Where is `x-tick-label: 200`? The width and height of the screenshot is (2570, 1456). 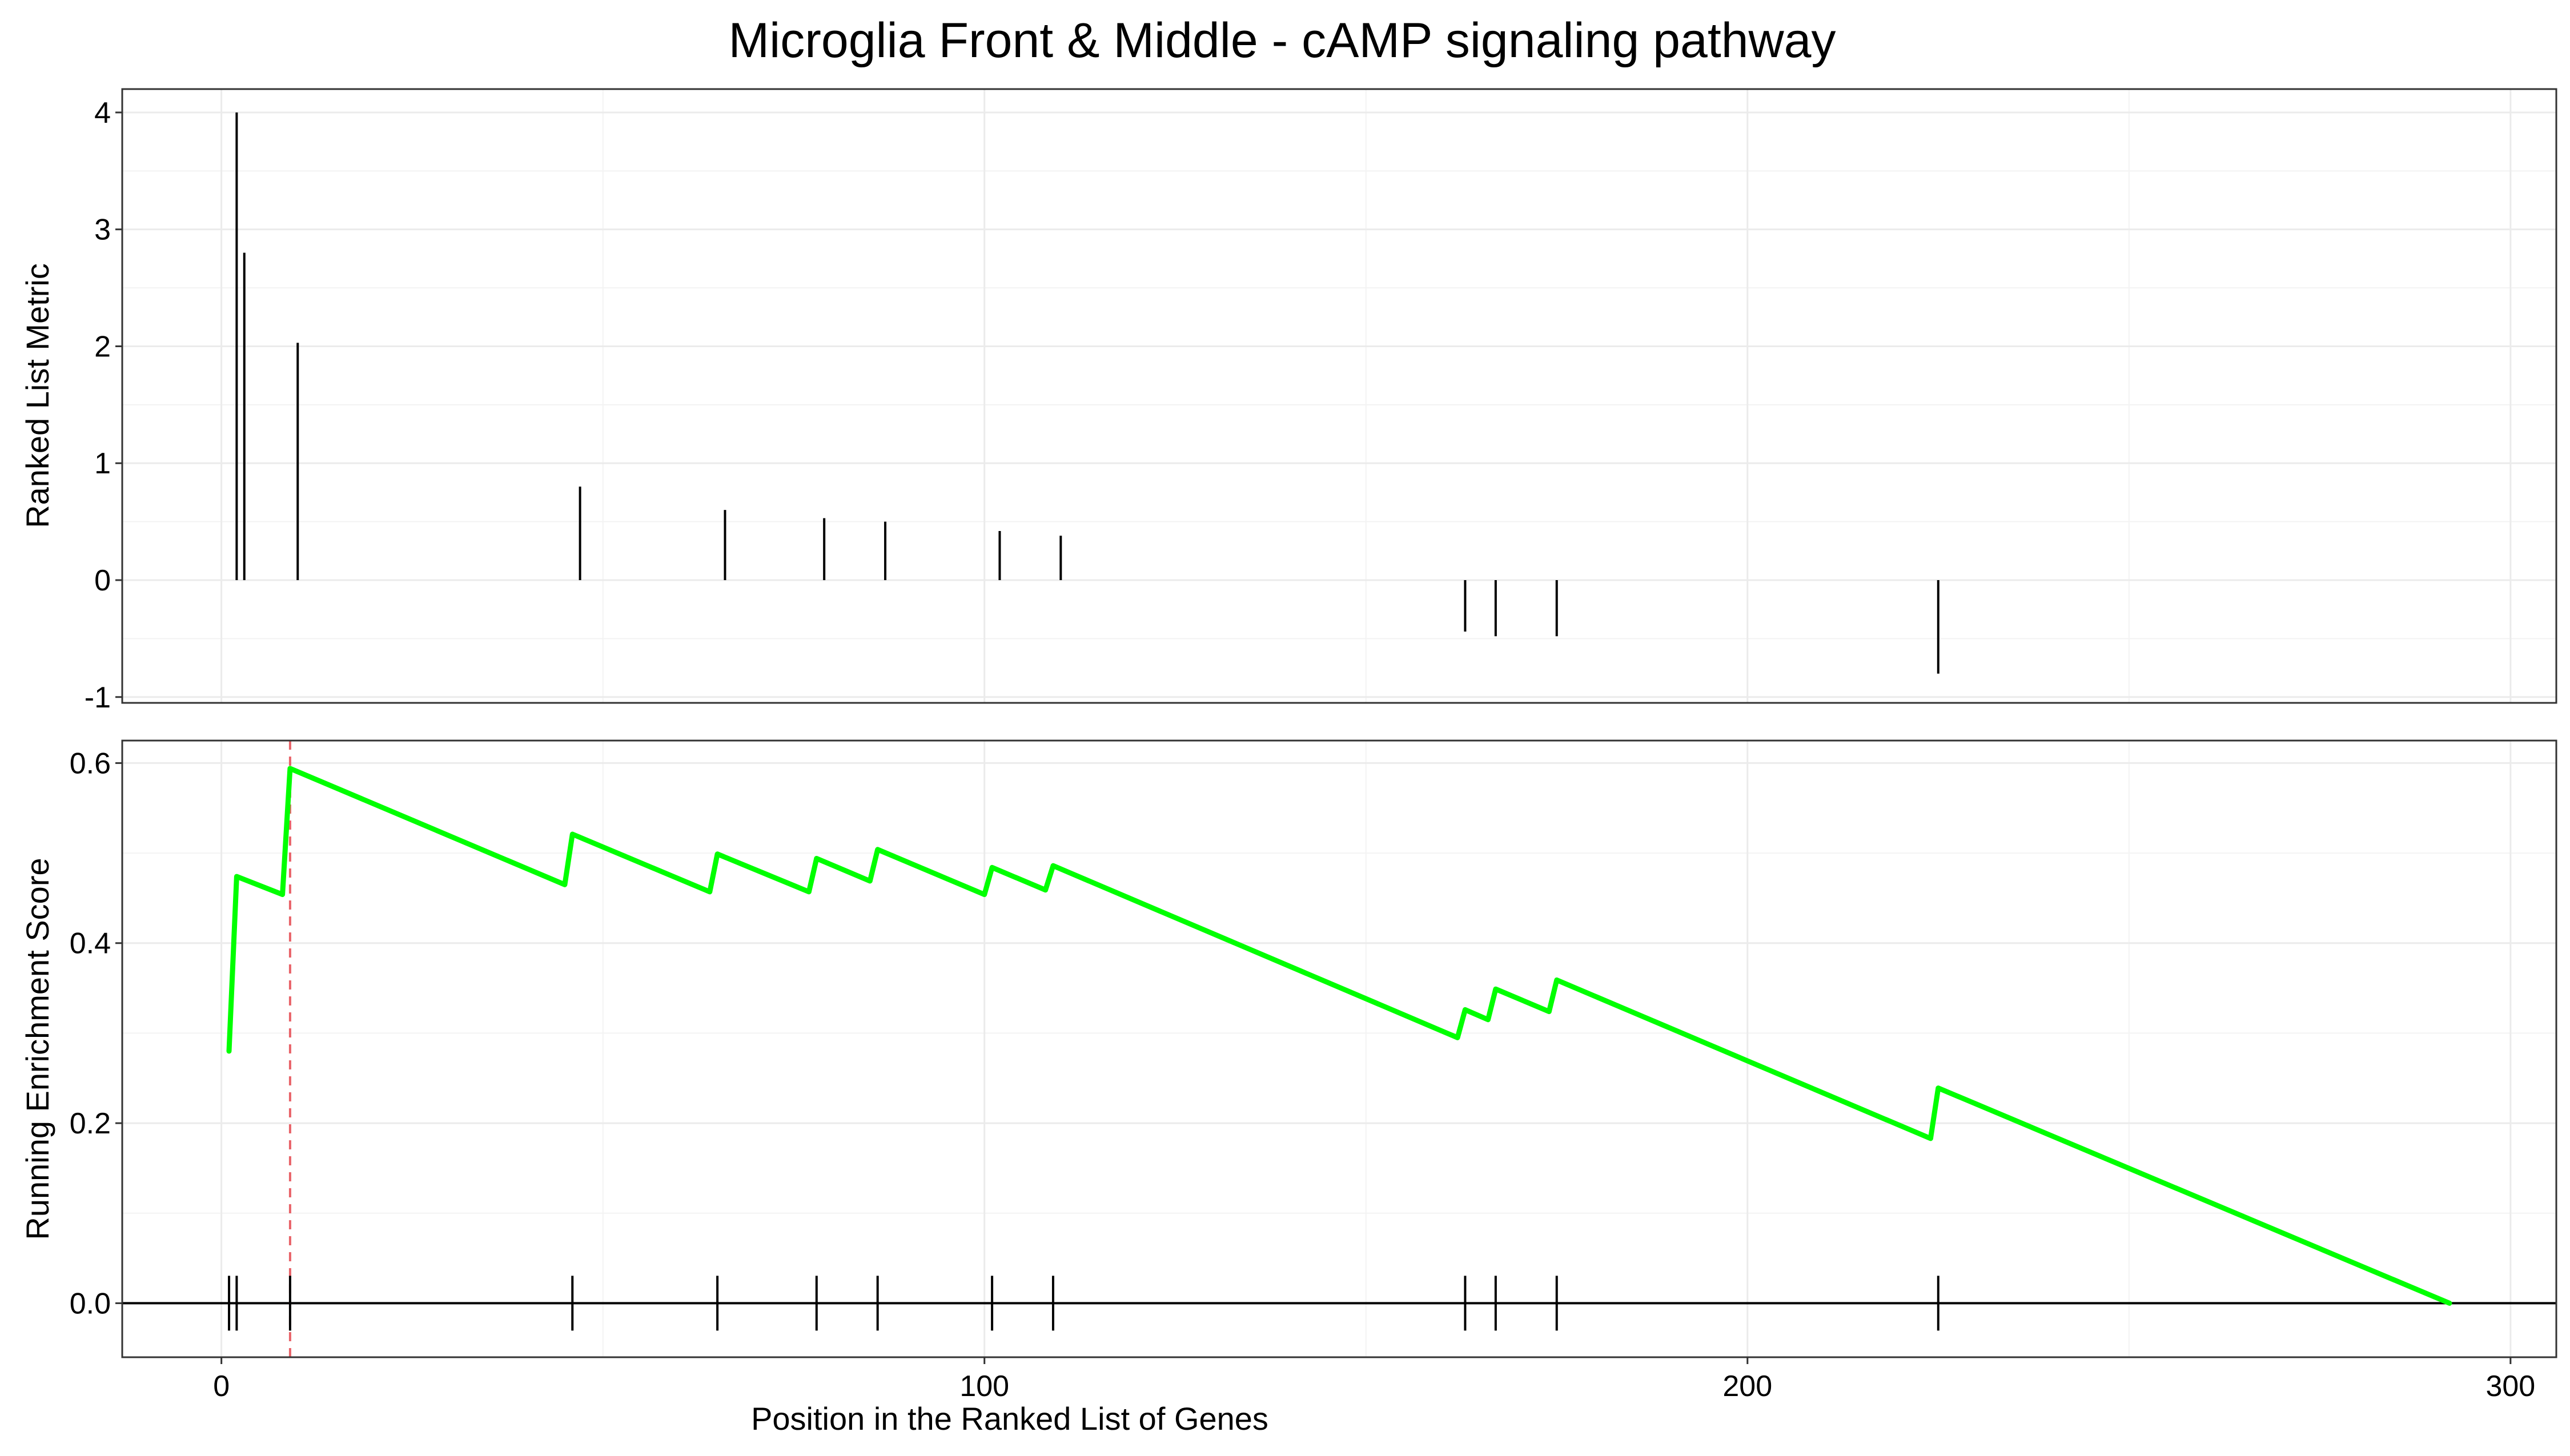 x-tick-label: 200 is located at coordinates (1747, 1386).